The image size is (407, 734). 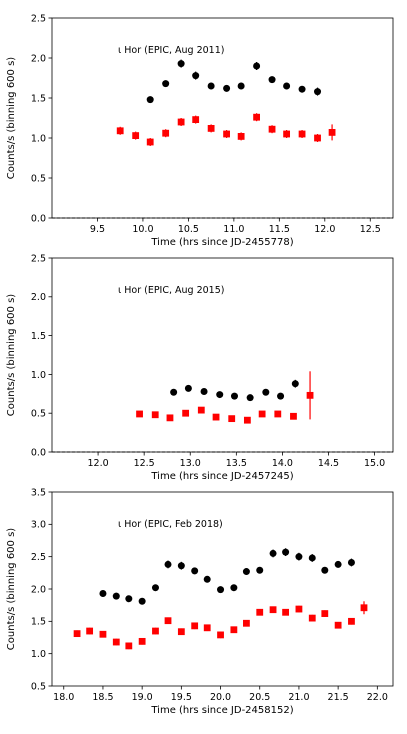 I want to click on x-tick-label: 14.5, so click(x=328, y=463).